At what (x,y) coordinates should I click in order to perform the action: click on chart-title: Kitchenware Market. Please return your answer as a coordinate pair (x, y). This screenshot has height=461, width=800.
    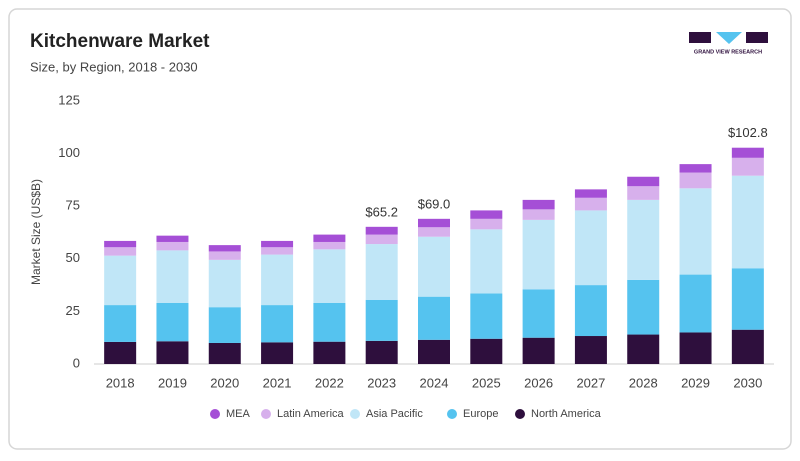
    Looking at the image, I should click on (120, 41).